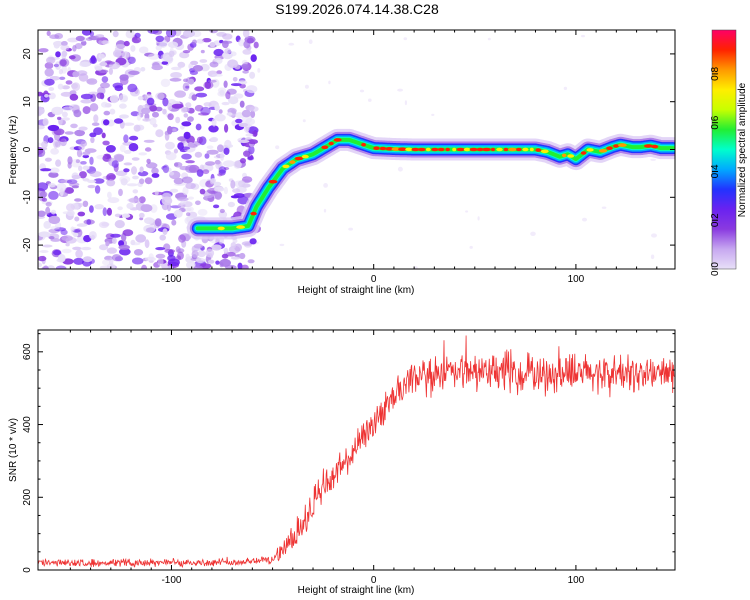  What do you see at coordinates (357, 9) in the screenshot?
I see `figure-title: S199.2026.074.14.38.C28` at bounding box center [357, 9].